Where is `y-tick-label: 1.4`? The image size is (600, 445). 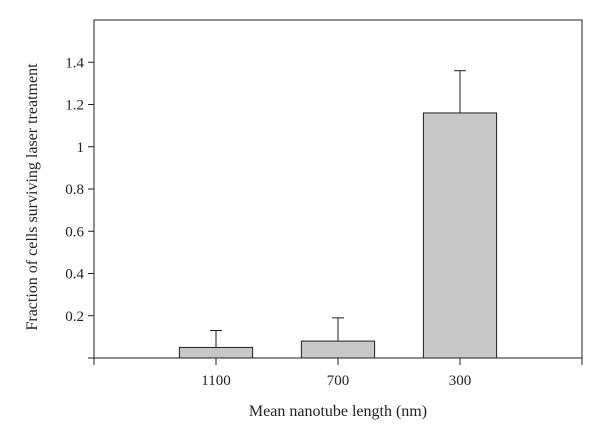 y-tick-label: 1.4 is located at coordinates (74, 63).